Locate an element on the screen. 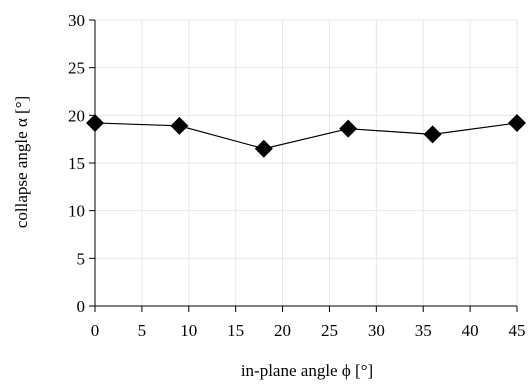 This screenshot has height=387, width=530. series-line is located at coordinates (306, 136).